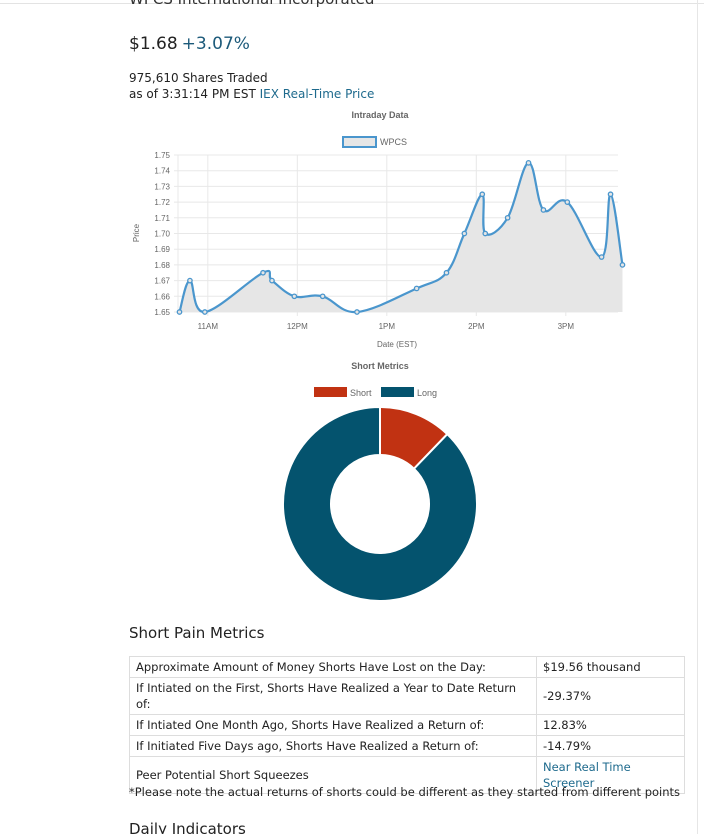 This screenshot has height=834, width=704. What do you see at coordinates (566, 326) in the screenshot?
I see `x-tick-label: 3PM` at bounding box center [566, 326].